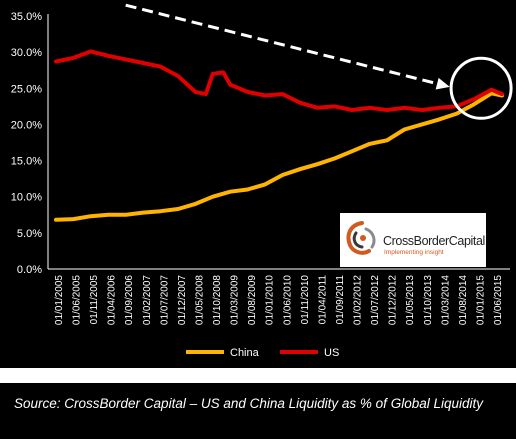  I want to click on x-tick-label: 01/10/2008, so click(217, 300).